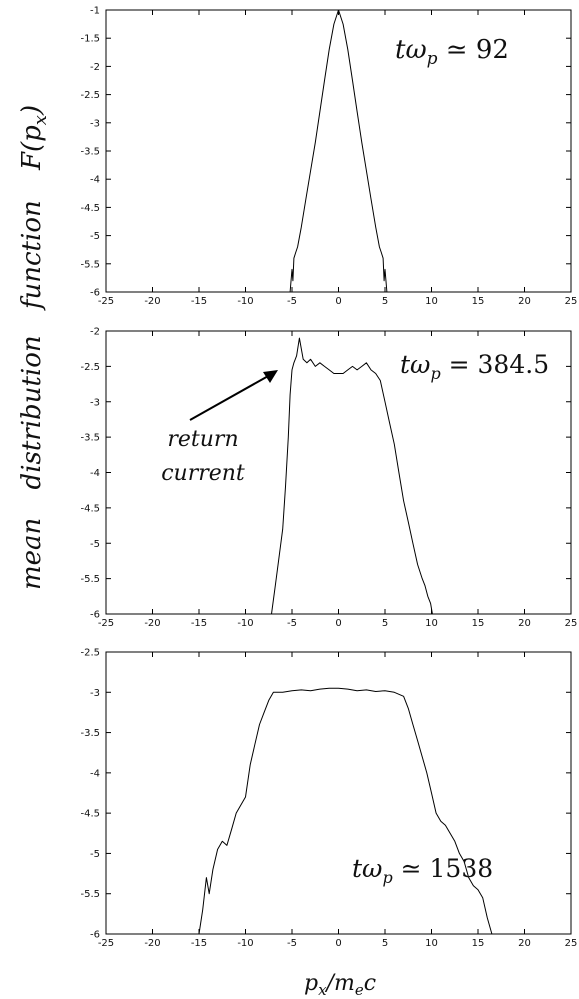  I want to click on y-label-word-distribution: distribution, so click(32, 412).